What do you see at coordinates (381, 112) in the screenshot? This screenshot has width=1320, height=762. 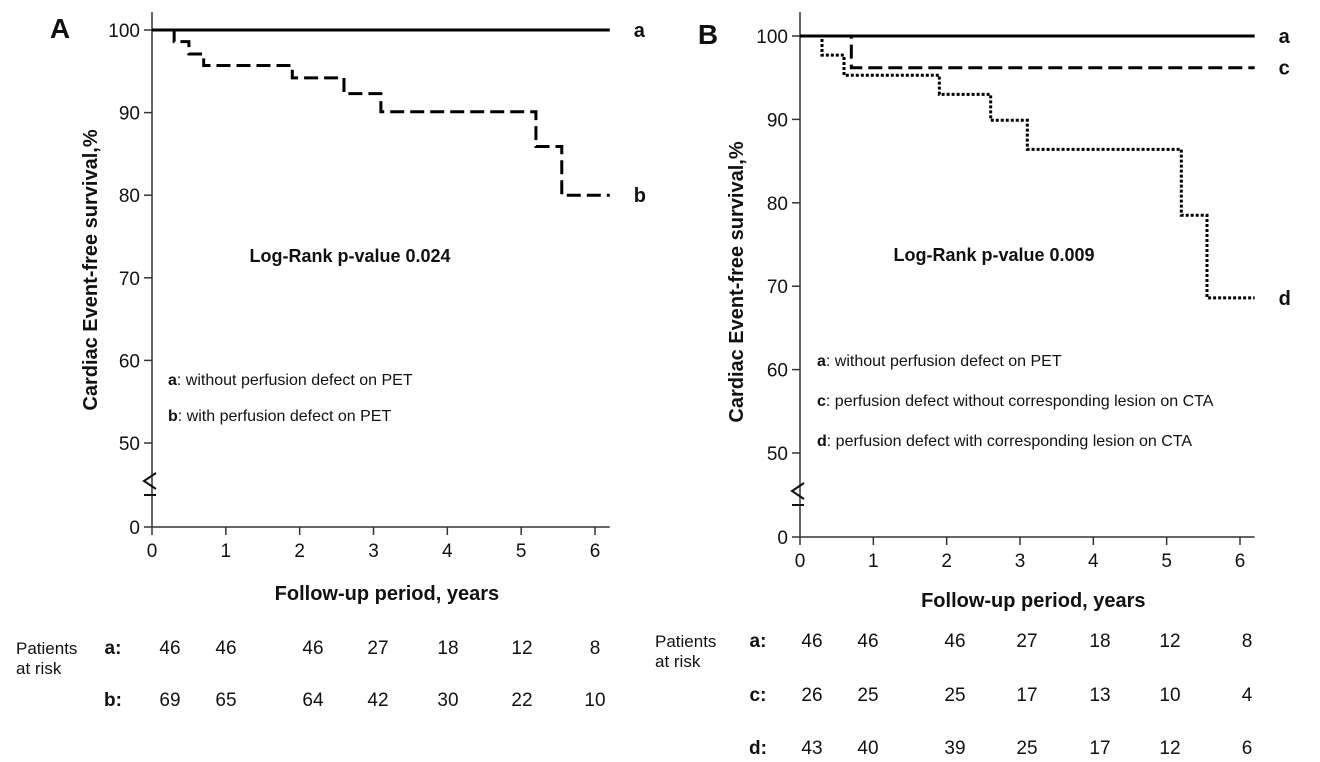 I see `series-line-b` at bounding box center [381, 112].